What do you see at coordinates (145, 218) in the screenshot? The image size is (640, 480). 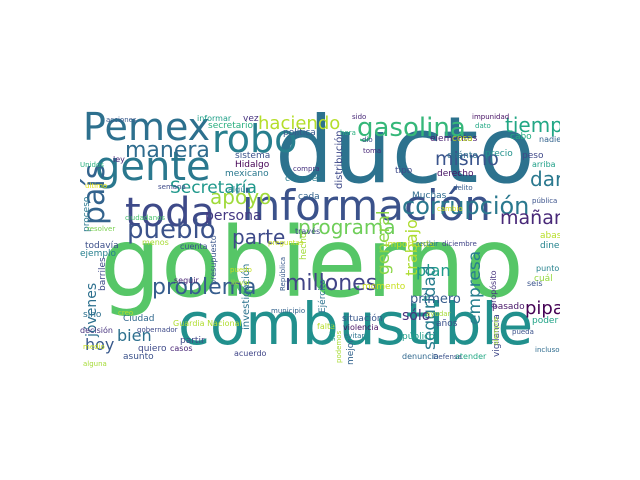 I see `word-ciudadanos: ciudadanos` at bounding box center [145, 218].